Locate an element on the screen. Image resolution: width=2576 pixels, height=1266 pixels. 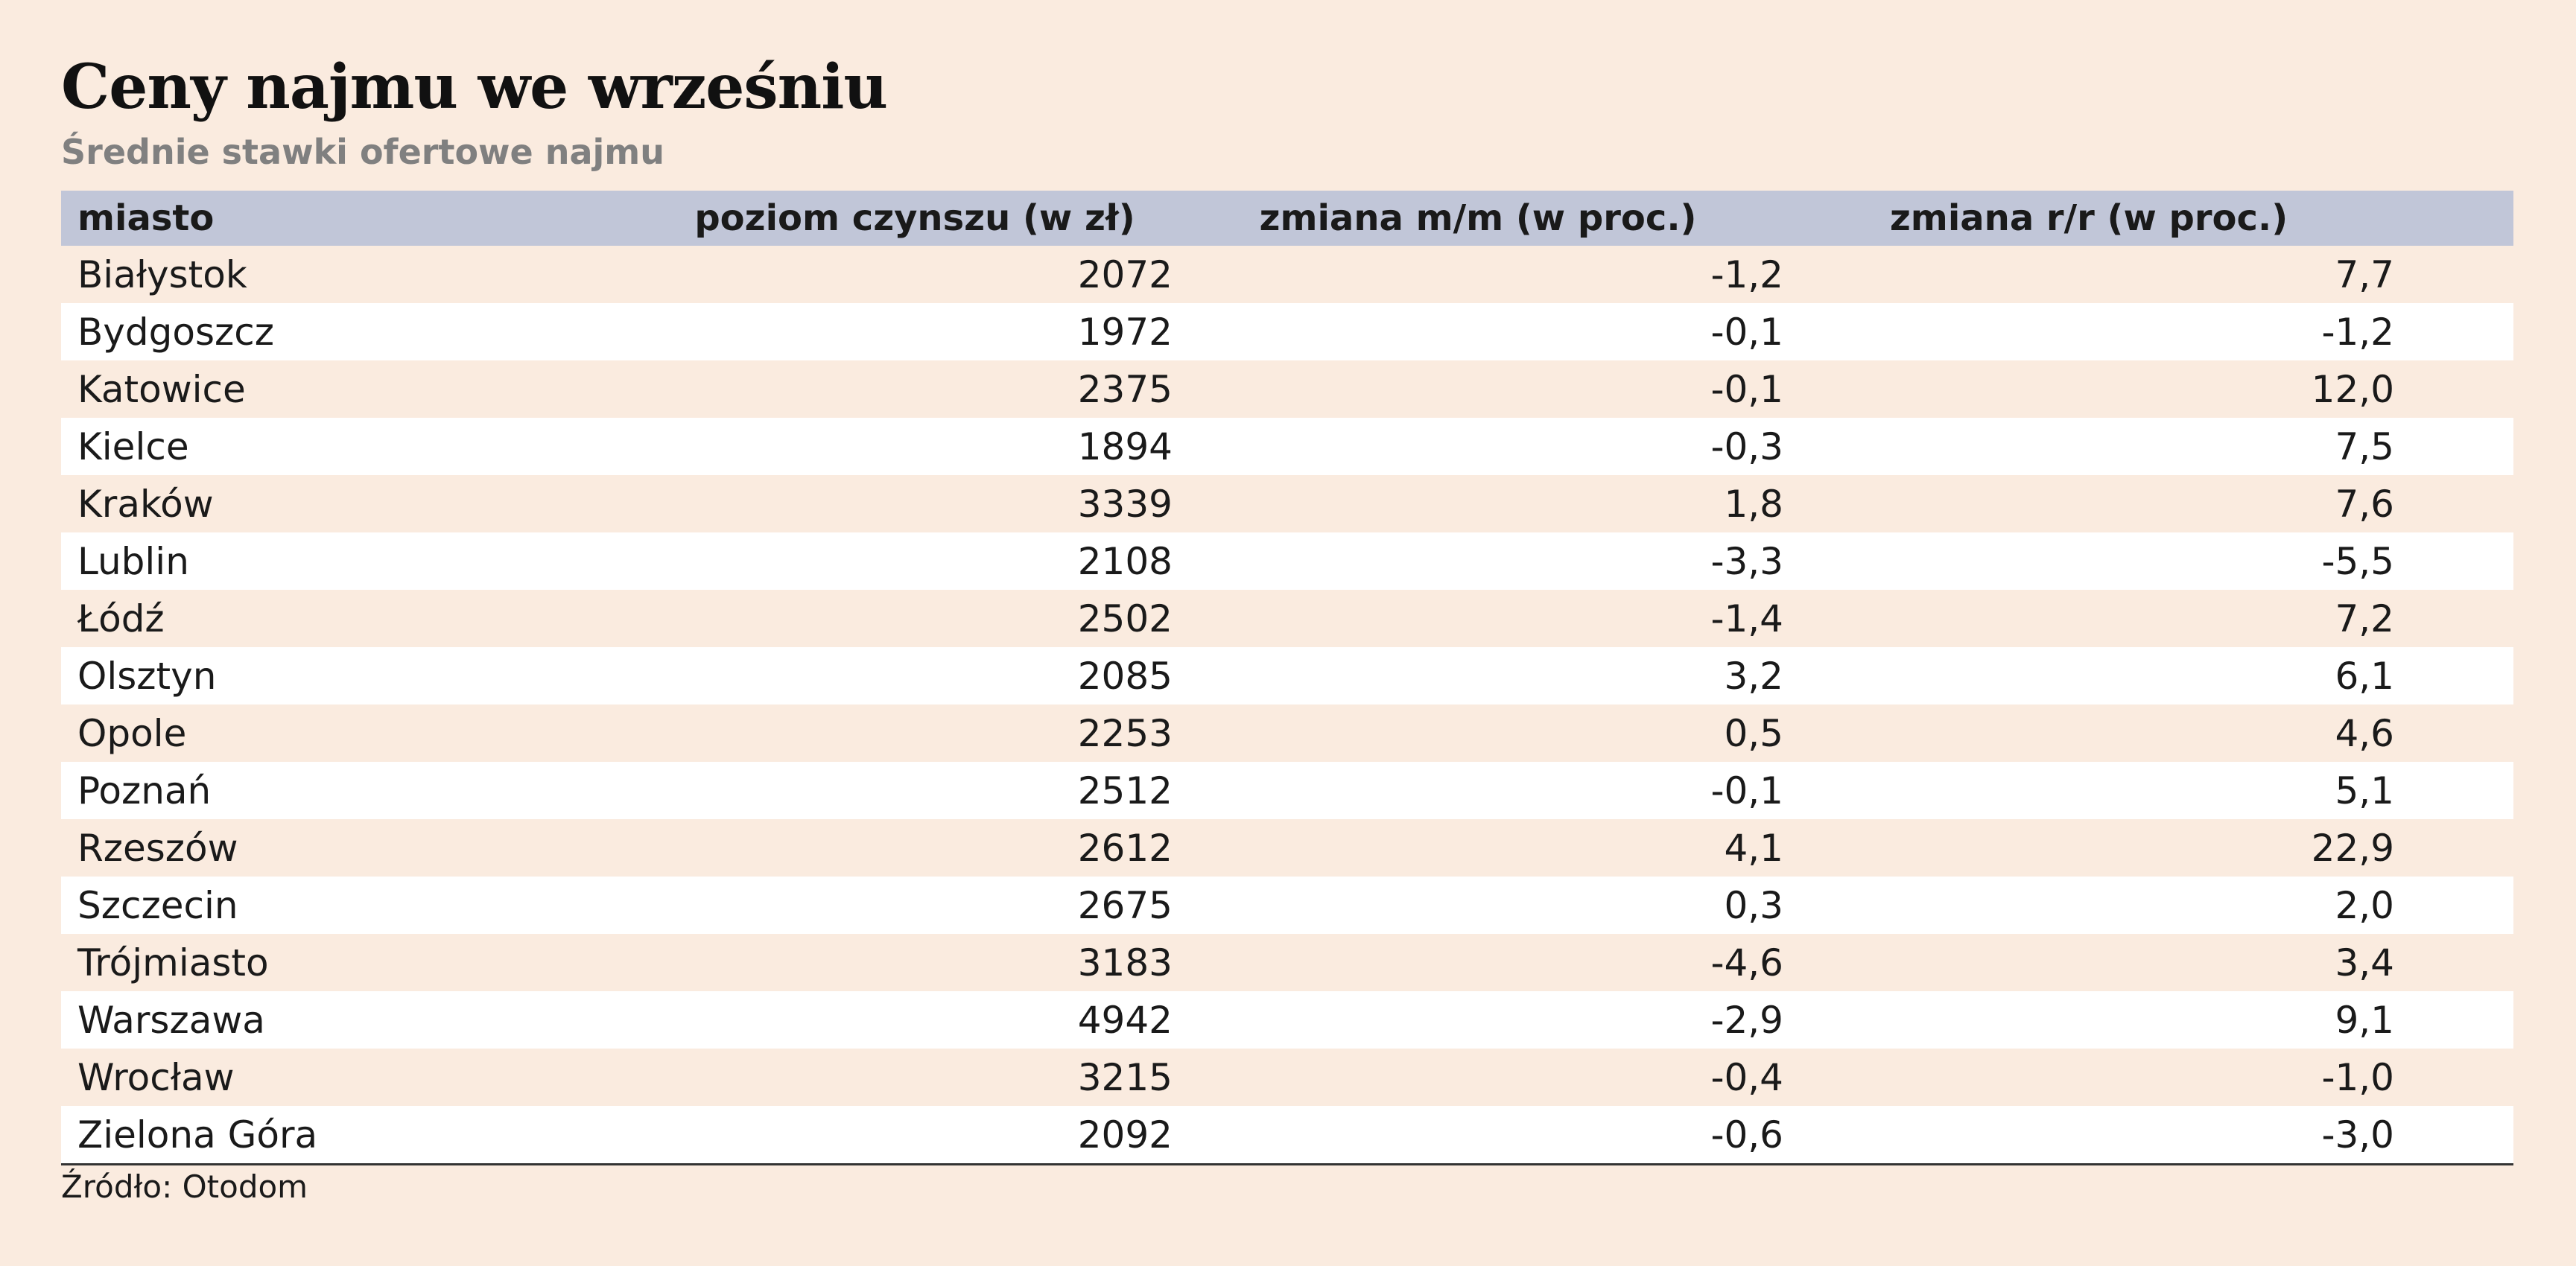
cell-city: Opole is located at coordinates (132, 733).